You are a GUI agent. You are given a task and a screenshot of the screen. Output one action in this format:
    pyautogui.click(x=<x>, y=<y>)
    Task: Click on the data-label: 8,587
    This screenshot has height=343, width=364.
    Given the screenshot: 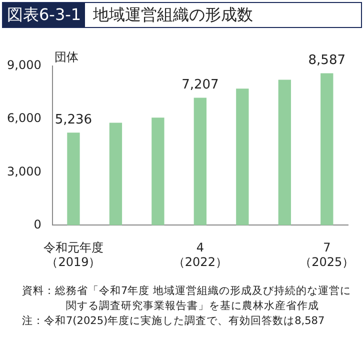 What is the action you would take?
    pyautogui.click(x=327, y=60)
    